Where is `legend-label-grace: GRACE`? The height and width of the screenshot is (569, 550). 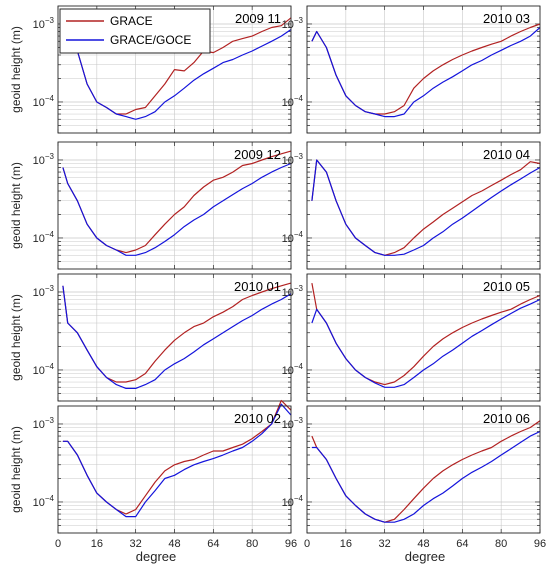
legend-label-grace: GRACE is located at coordinates (131, 21).